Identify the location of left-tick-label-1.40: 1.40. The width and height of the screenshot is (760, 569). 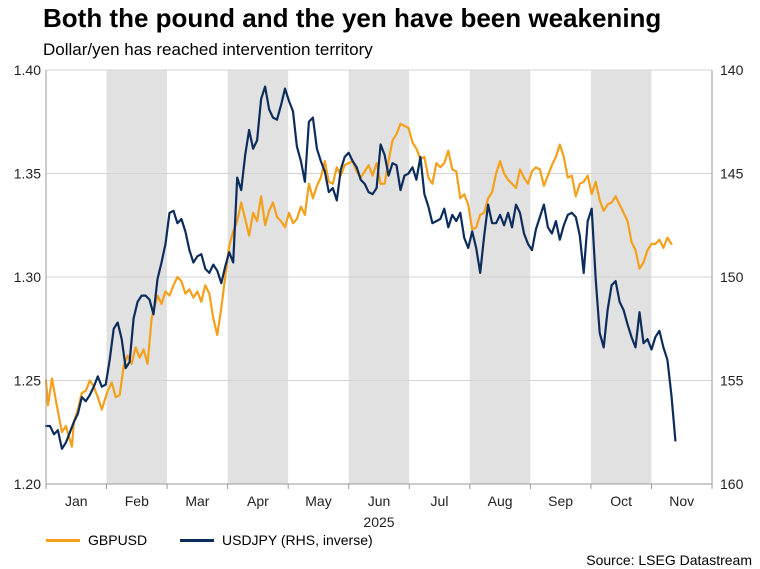
(27, 70).